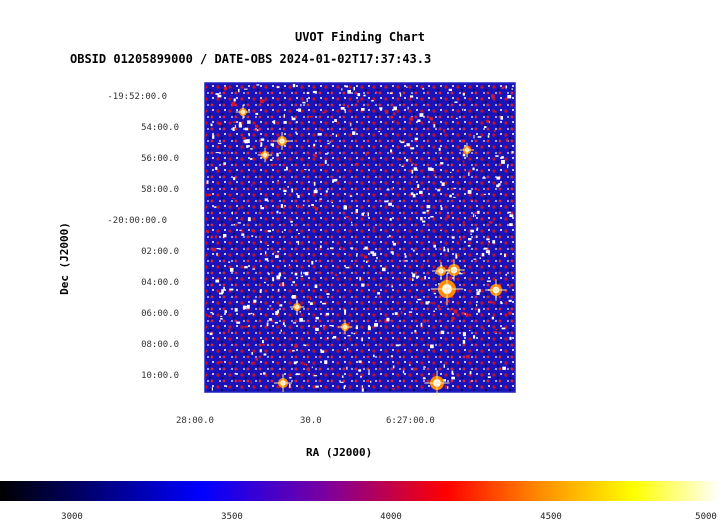  Describe the element at coordinates (160, 283) in the screenshot. I see `dec-tick: 04:00.0` at that location.